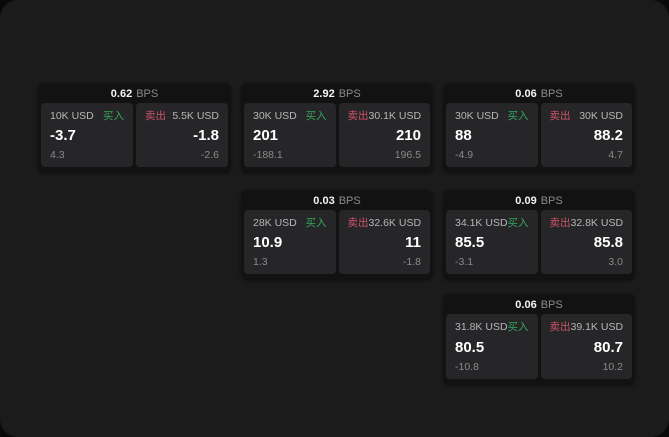 The image size is (669, 437). What do you see at coordinates (395, 116) in the screenshot?
I see `sell-amount: 30.1K USD` at bounding box center [395, 116].